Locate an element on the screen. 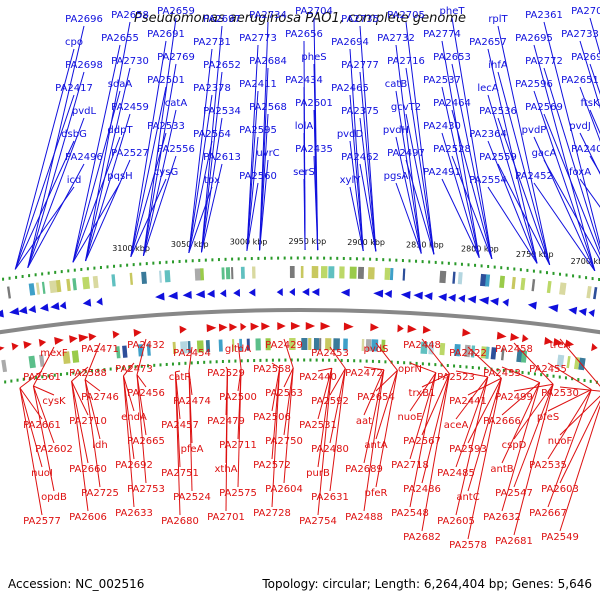  gene-label: PA2754 is located at coordinates (318, 521).